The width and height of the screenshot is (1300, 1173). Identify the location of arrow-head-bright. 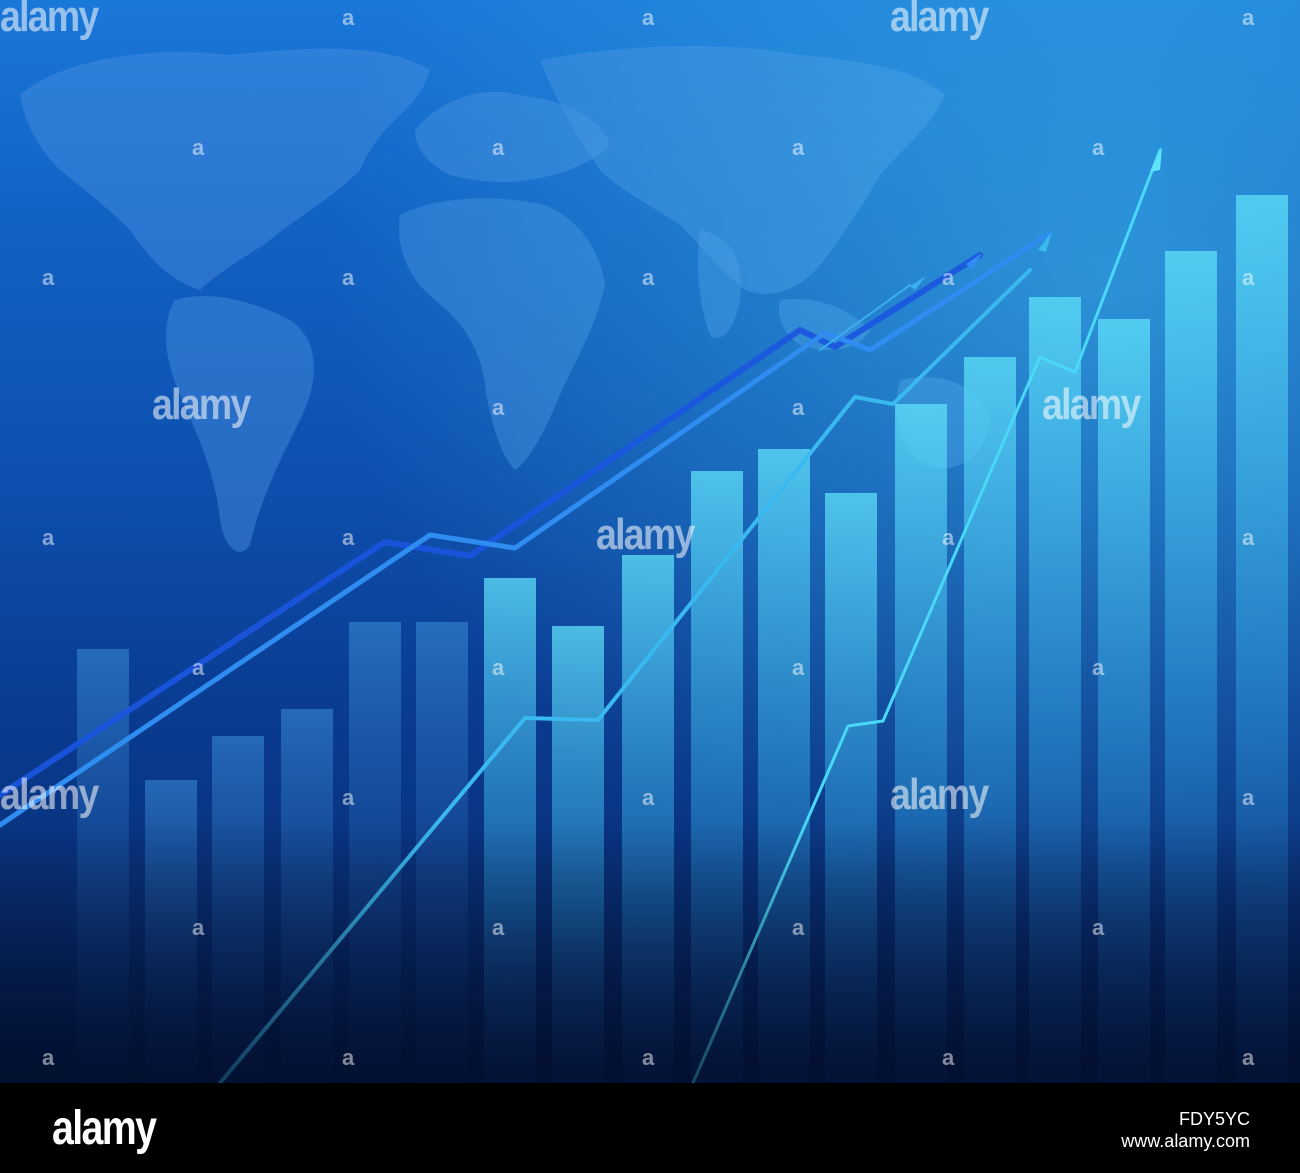
(1156, 159).